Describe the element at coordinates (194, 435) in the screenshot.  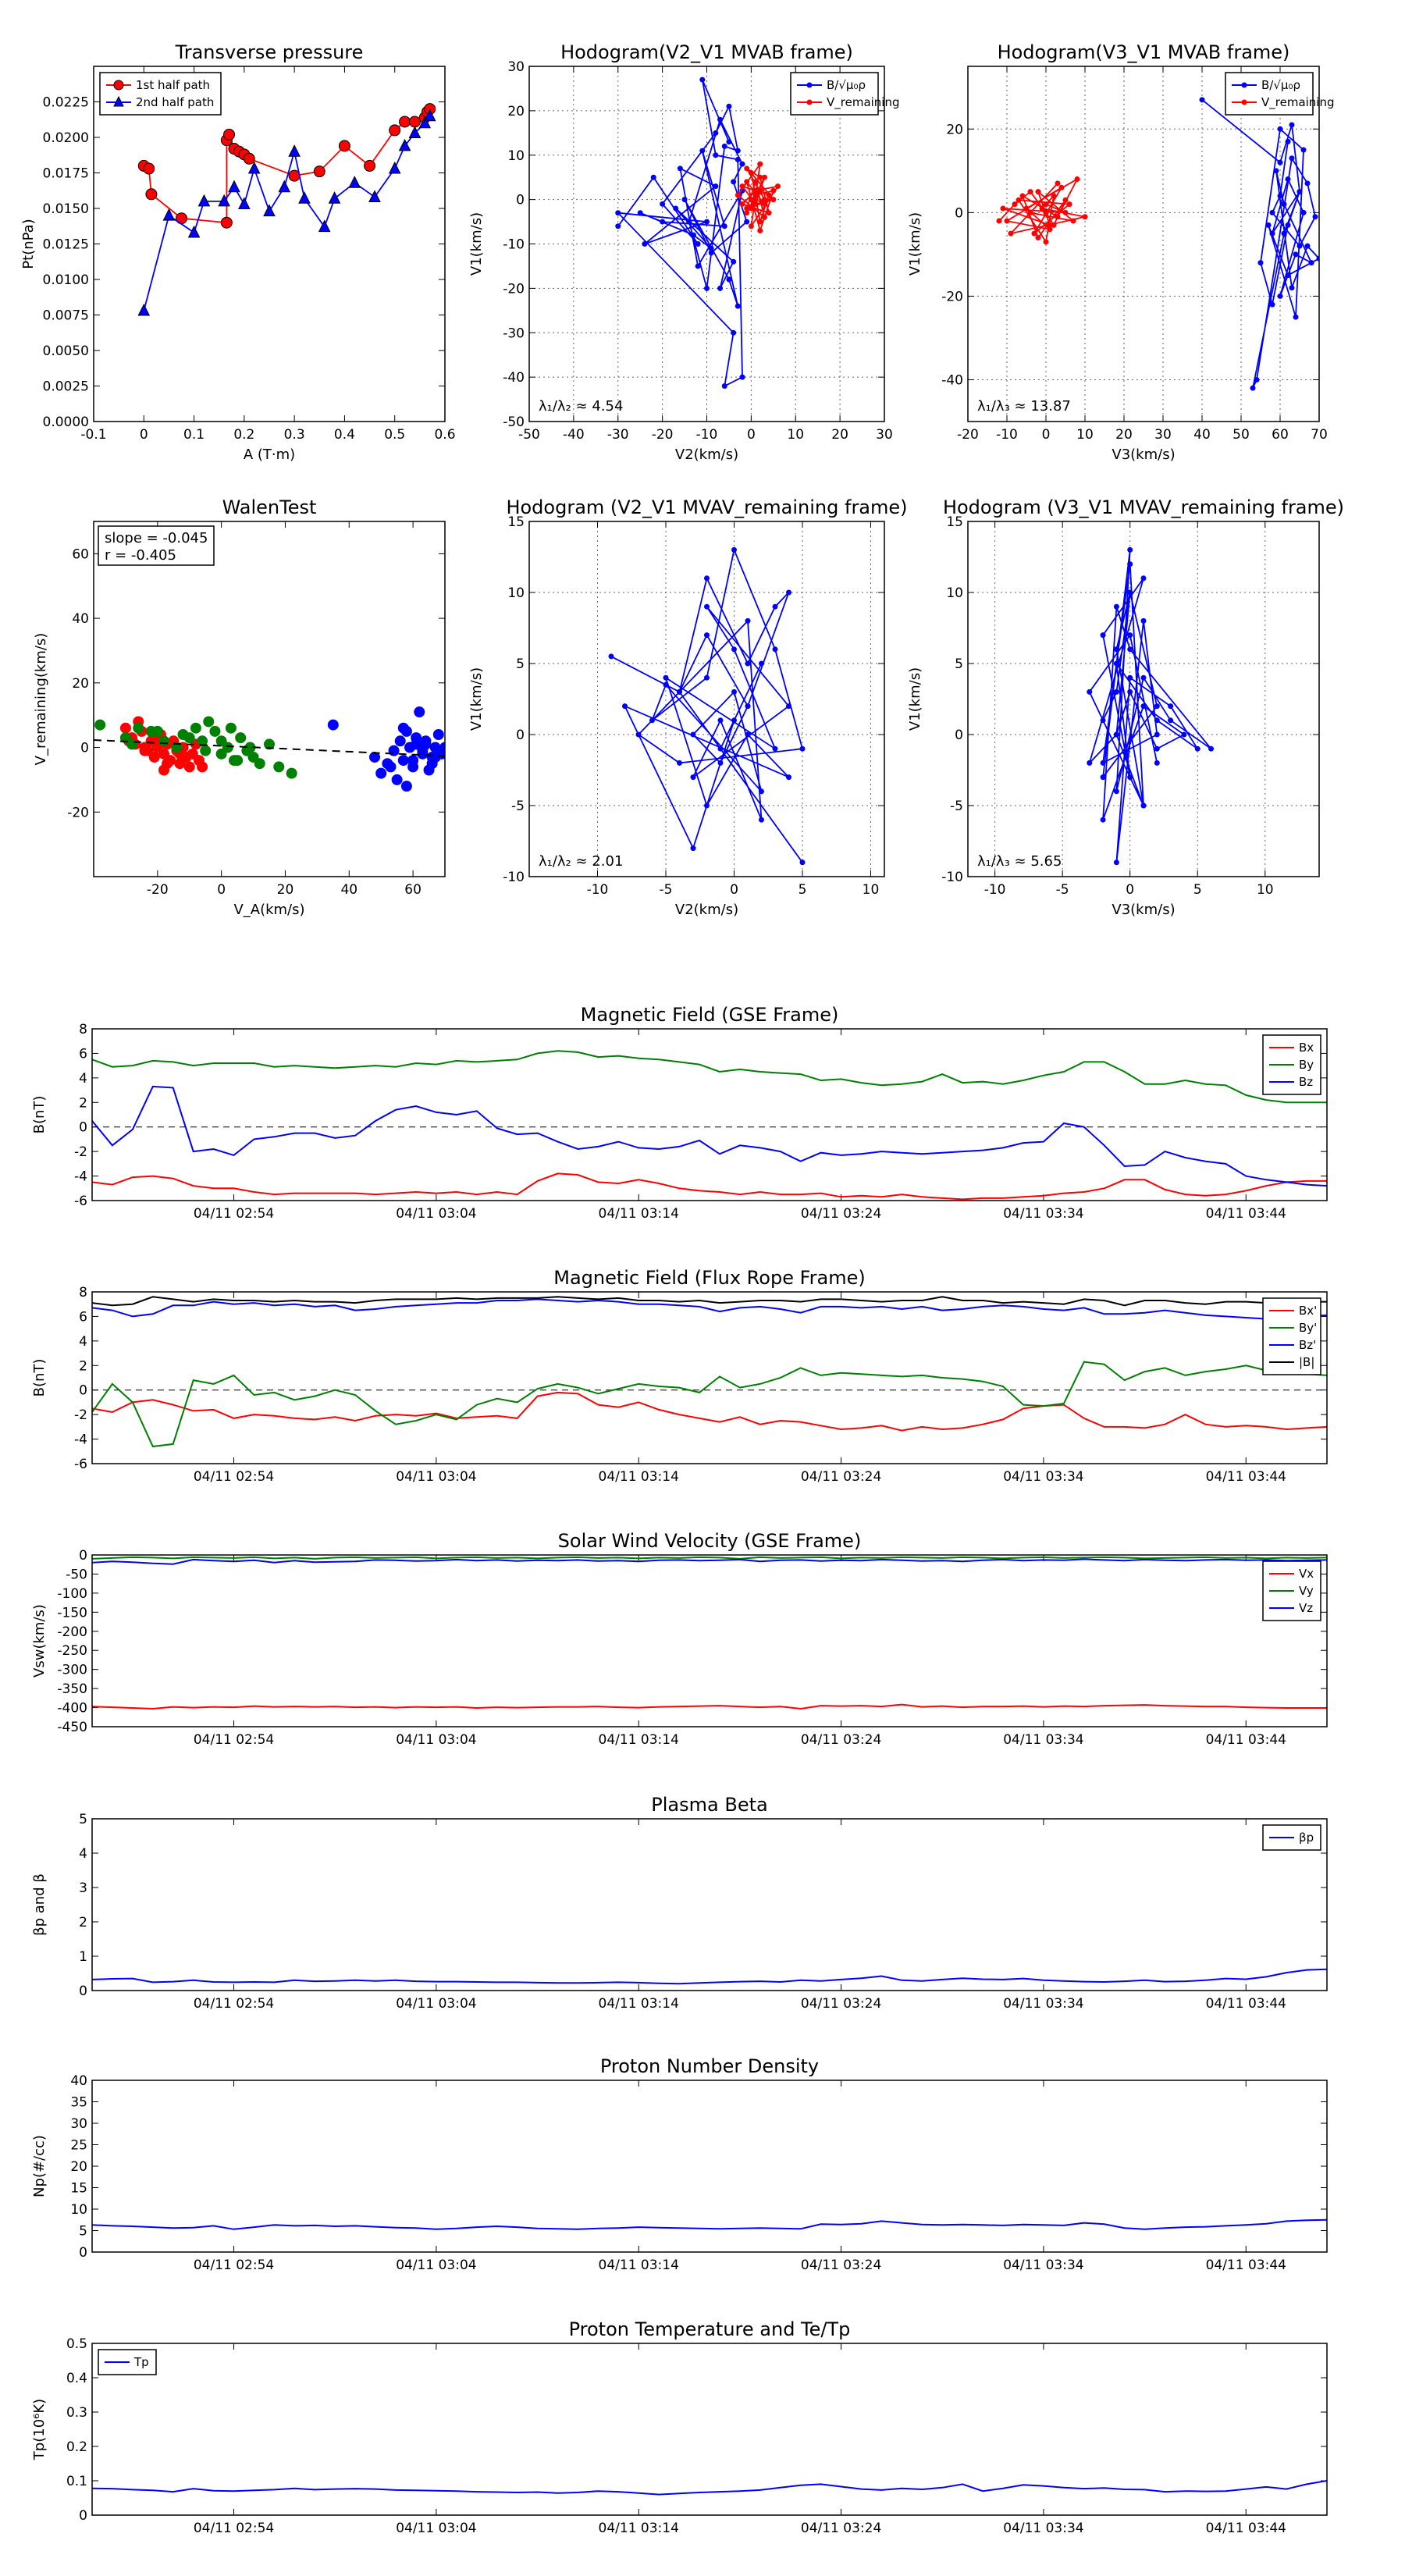
I see `x-tick-label: 0.1` at that location.